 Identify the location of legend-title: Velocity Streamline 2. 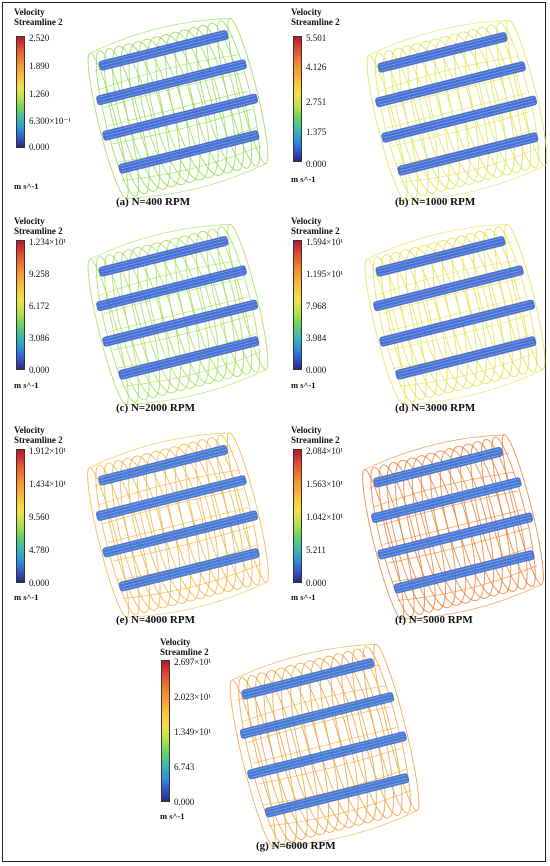
(38, 226).